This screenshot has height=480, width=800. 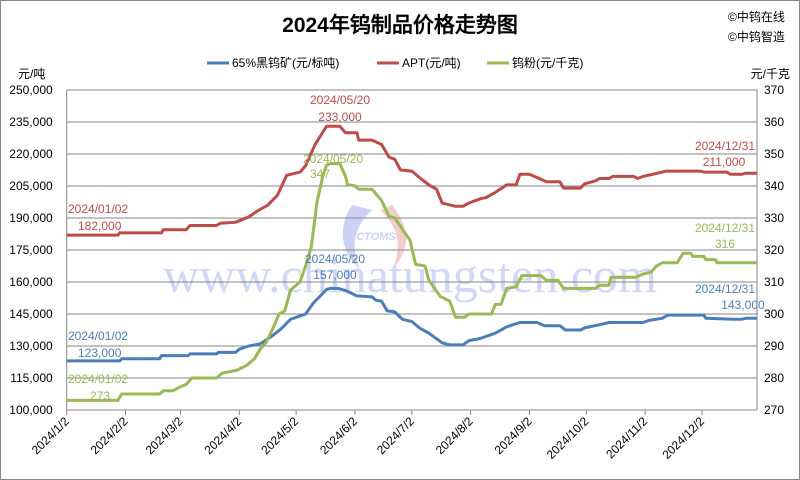 What do you see at coordinates (31, 346) in the screenshot?
I see `left-tick-label: 130,000` at bounding box center [31, 346].